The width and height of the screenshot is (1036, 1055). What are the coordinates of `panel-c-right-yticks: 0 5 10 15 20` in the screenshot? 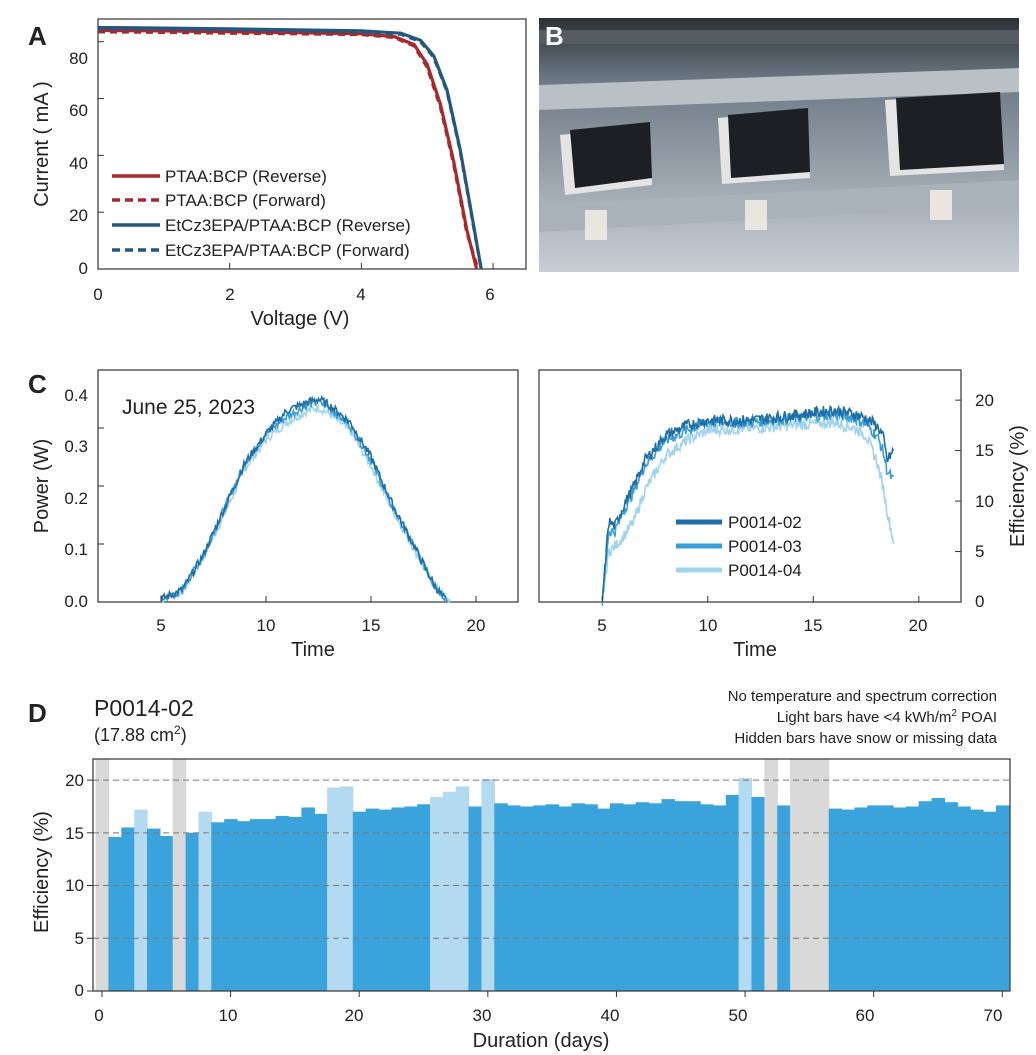 It's located at (984, 501).